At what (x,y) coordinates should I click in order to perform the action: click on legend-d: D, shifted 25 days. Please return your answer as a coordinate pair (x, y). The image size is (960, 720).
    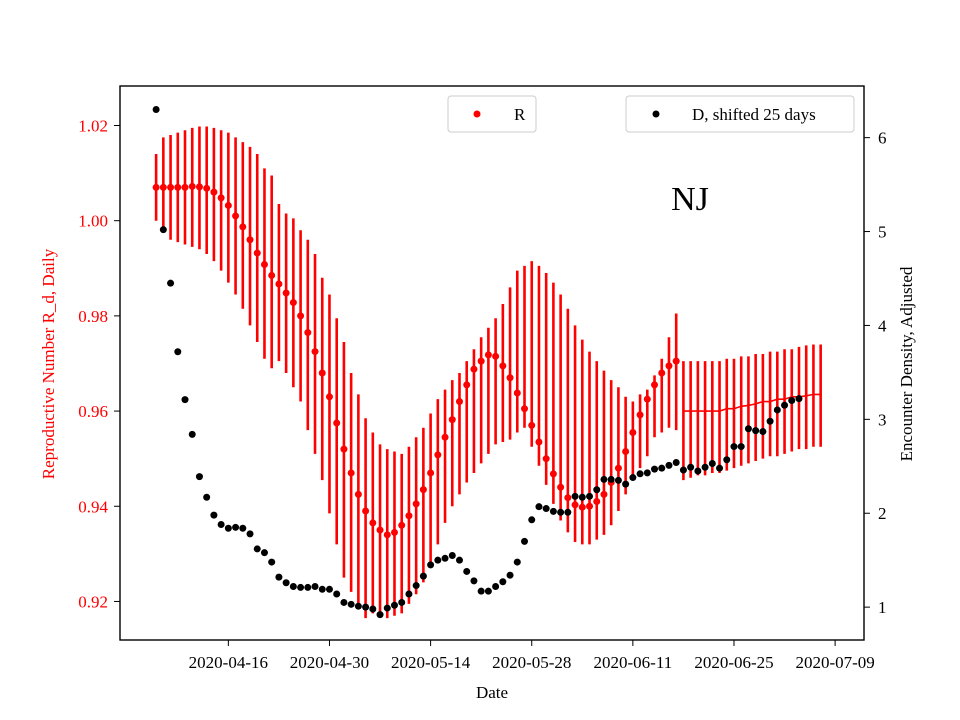
    Looking at the image, I should click on (740, 114).